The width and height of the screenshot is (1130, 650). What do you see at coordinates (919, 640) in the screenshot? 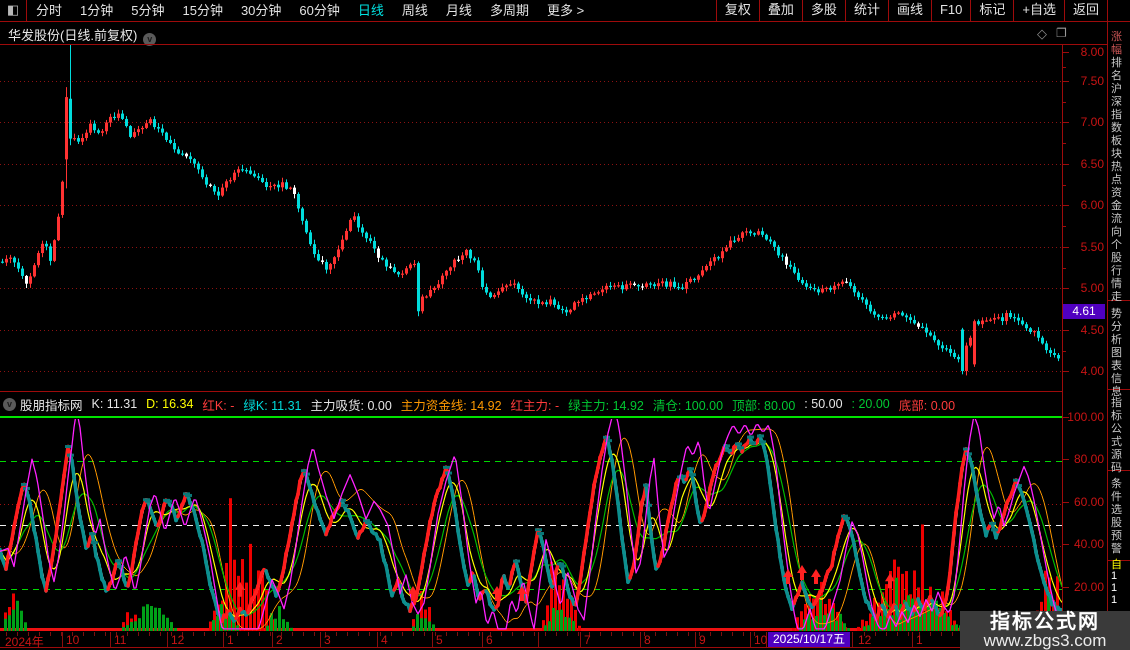
I see `date-axis-label: 1` at bounding box center [919, 640].